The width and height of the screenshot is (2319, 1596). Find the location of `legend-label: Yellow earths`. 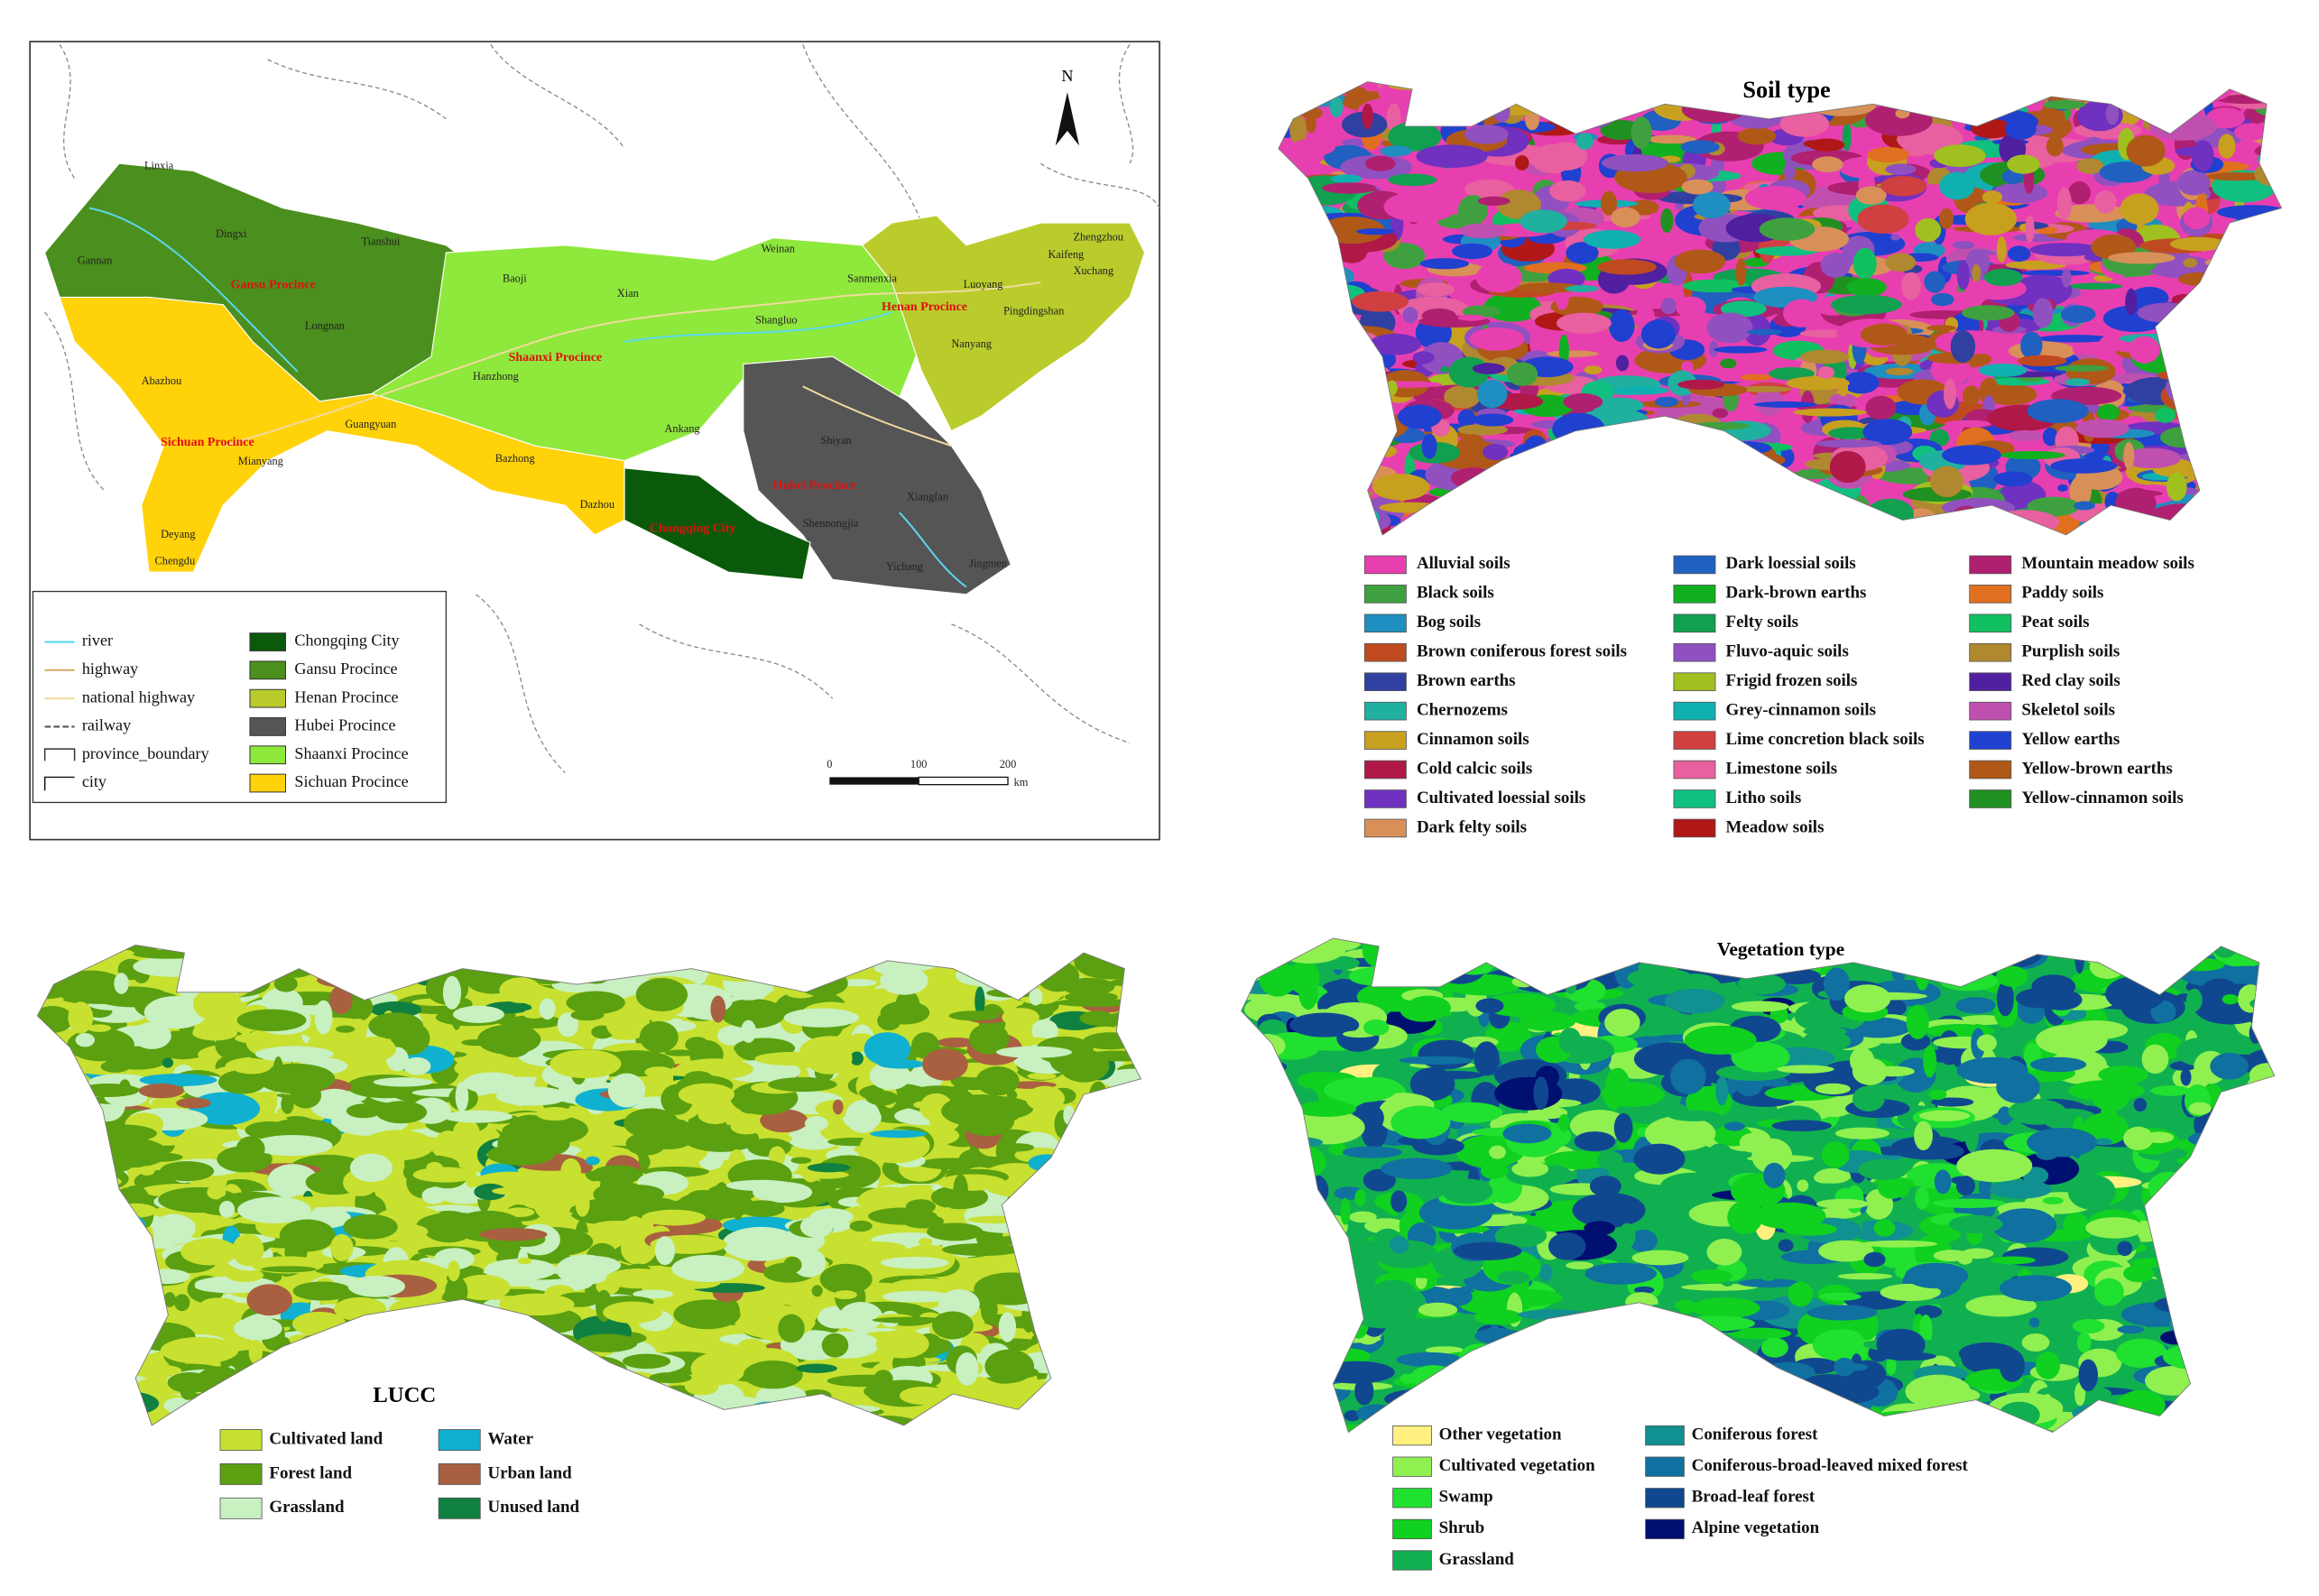

legend-label: Yellow earths is located at coordinates (2070, 739).